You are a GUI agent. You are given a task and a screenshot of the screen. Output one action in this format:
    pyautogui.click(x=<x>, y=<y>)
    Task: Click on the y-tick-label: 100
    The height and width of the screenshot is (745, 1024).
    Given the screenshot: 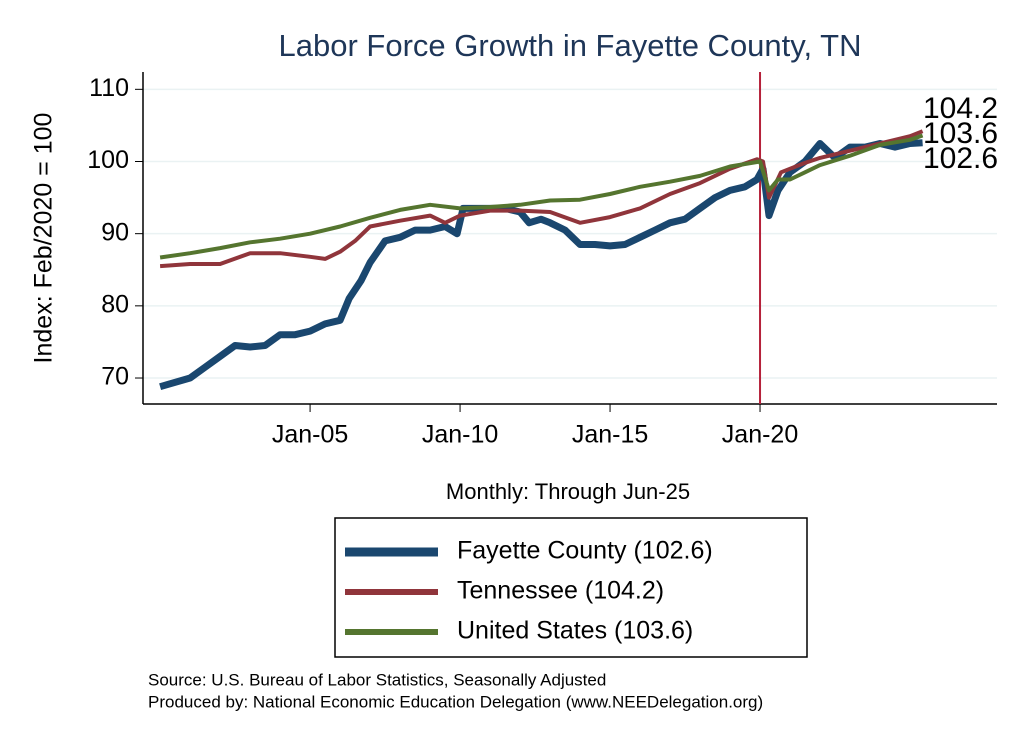 What is the action you would take?
    pyautogui.click(x=108, y=160)
    